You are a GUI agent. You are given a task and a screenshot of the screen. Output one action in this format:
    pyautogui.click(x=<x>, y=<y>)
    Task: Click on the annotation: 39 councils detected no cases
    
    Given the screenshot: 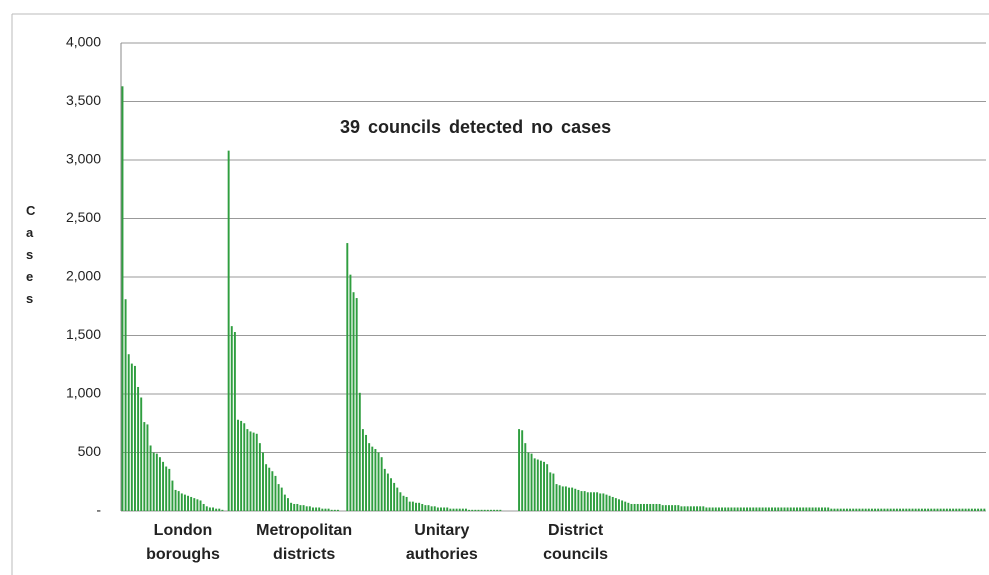 What is the action you would take?
    pyautogui.click(x=476, y=127)
    